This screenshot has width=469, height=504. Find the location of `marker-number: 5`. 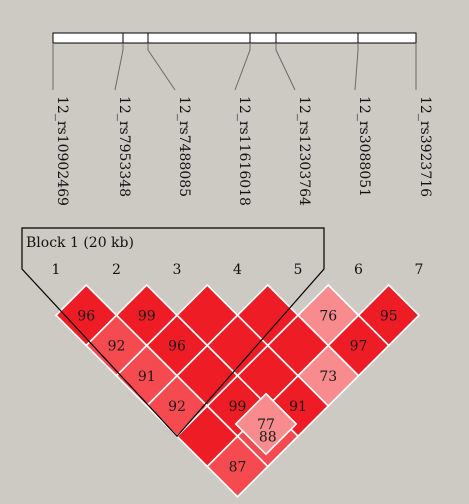

marker-number: 5 is located at coordinates (298, 270).